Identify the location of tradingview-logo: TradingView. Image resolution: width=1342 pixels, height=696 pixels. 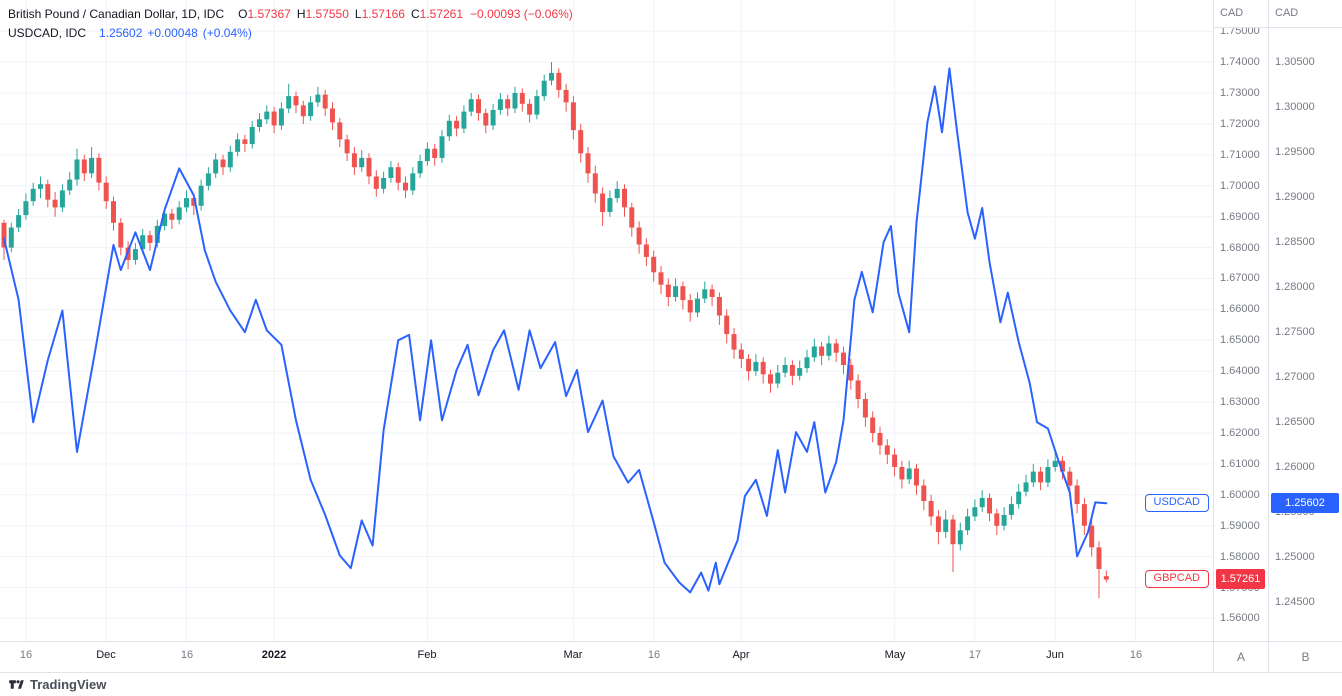
(57, 684).